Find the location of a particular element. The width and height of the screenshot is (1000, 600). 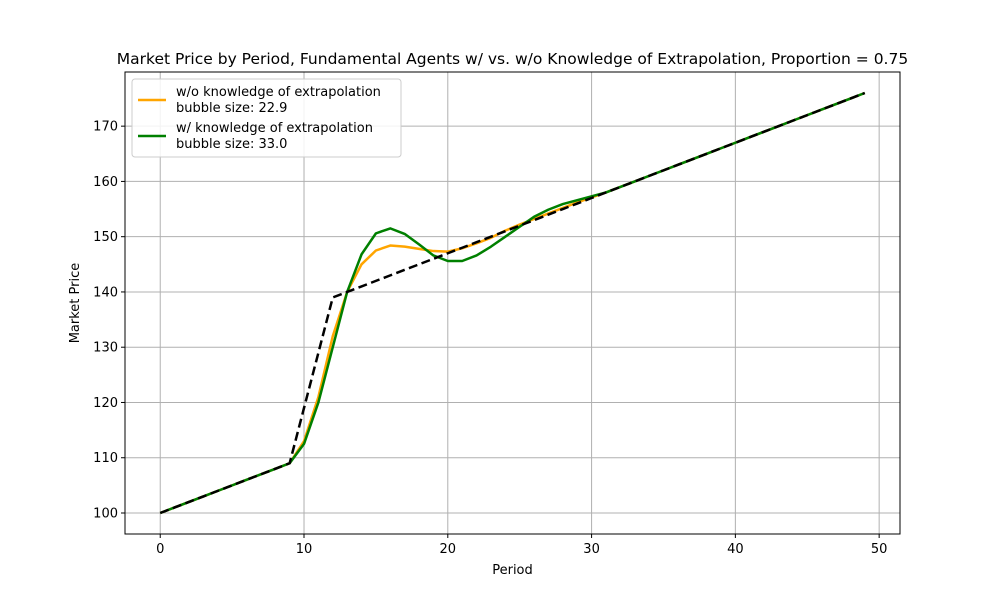

x-tick-label: 0 is located at coordinates (160, 549).